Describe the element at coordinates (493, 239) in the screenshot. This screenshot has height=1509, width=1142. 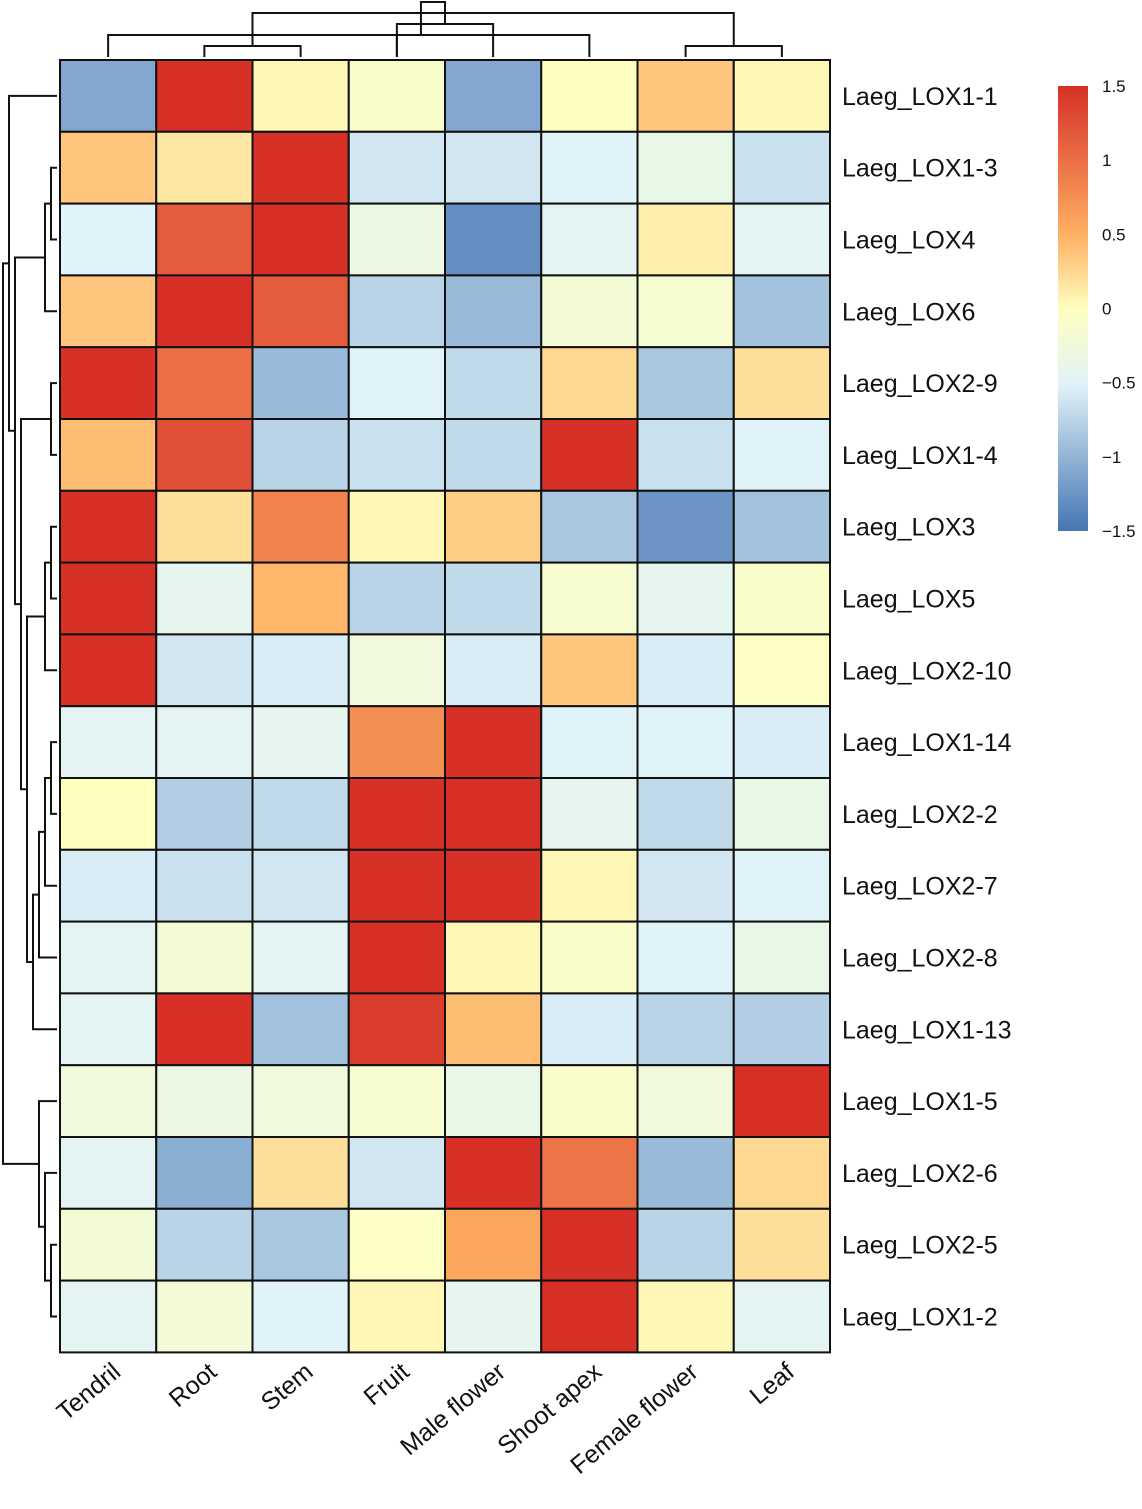
I see `cell-laeg-lox4-male-flower` at that location.